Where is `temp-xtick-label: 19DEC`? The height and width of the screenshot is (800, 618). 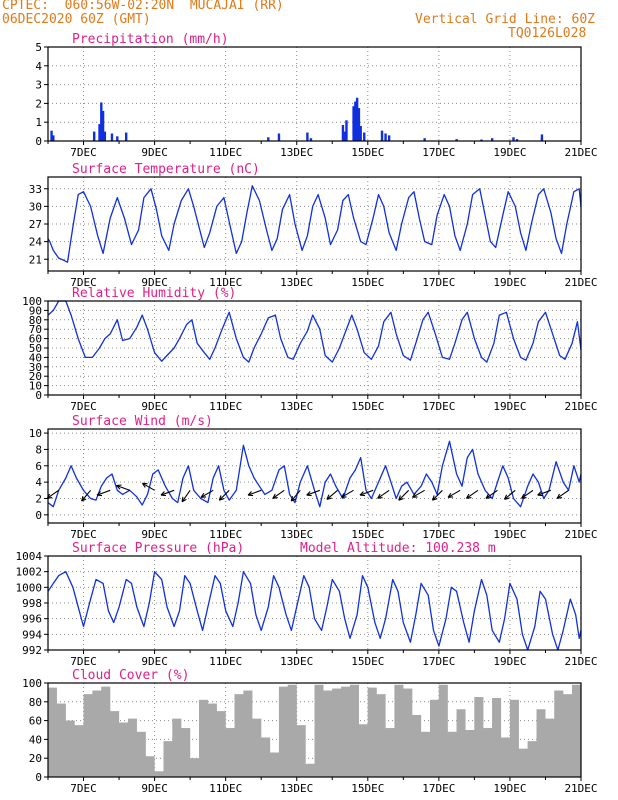
temp-xtick-label: 19DEC is located at coordinates (509, 282).